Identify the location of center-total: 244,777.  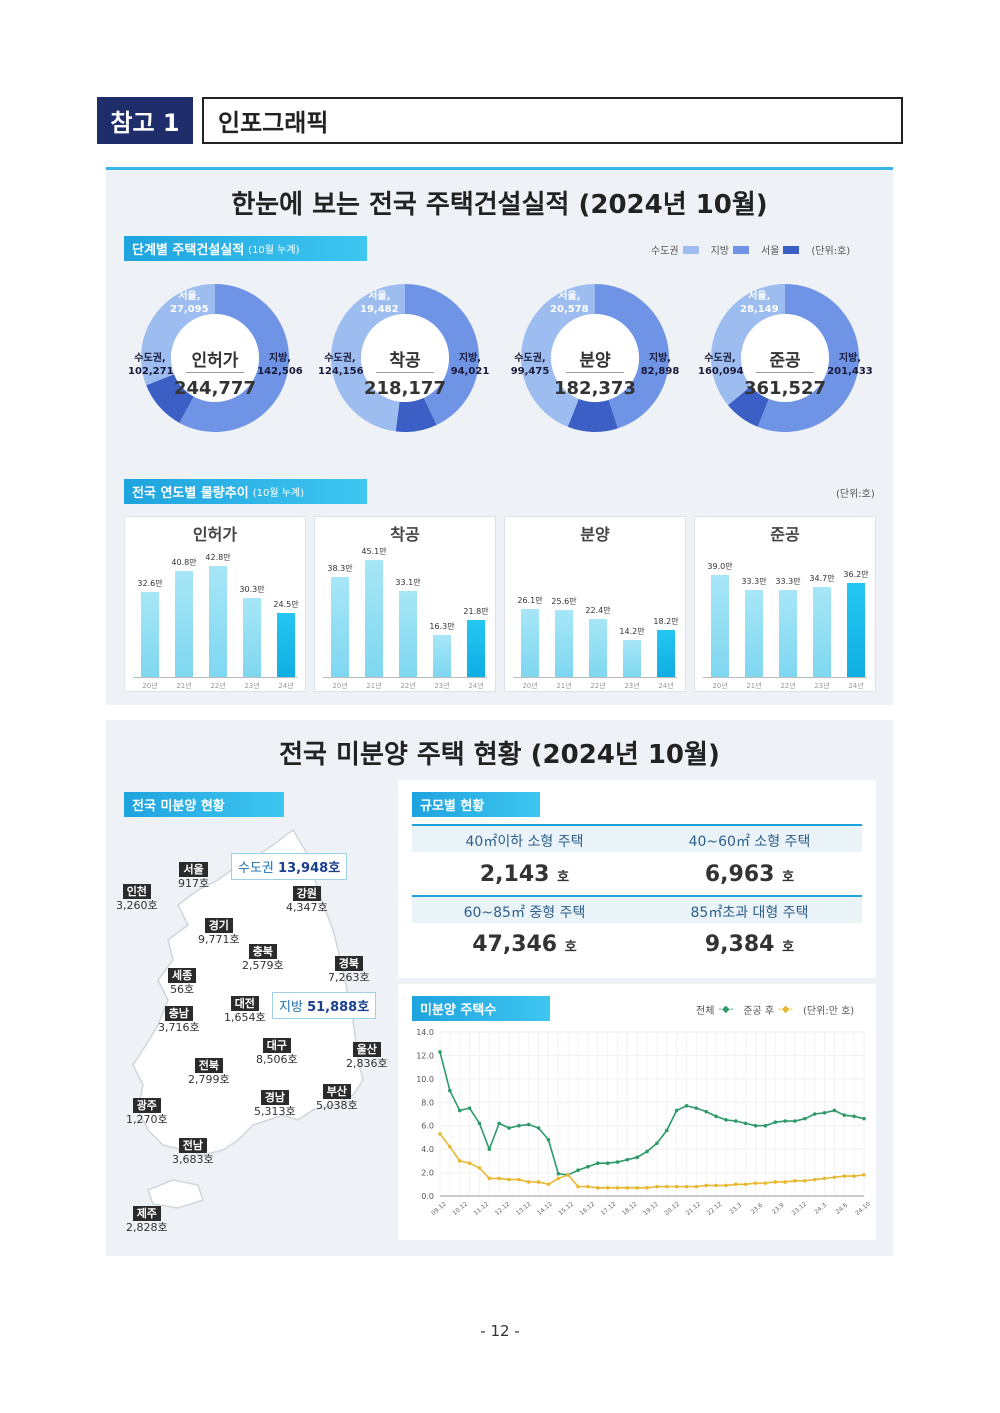
(215, 388).